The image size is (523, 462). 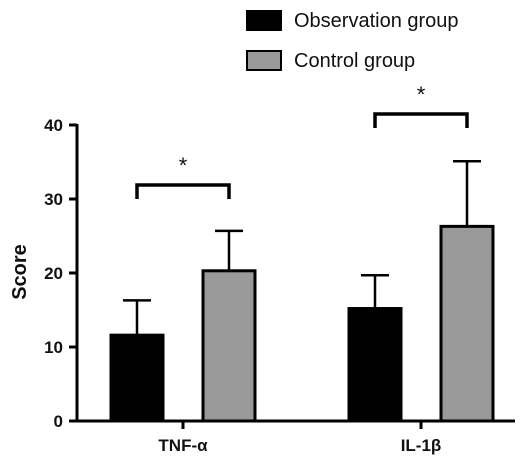 I want to click on y-tick-label-1: 0, so click(x=58, y=421).